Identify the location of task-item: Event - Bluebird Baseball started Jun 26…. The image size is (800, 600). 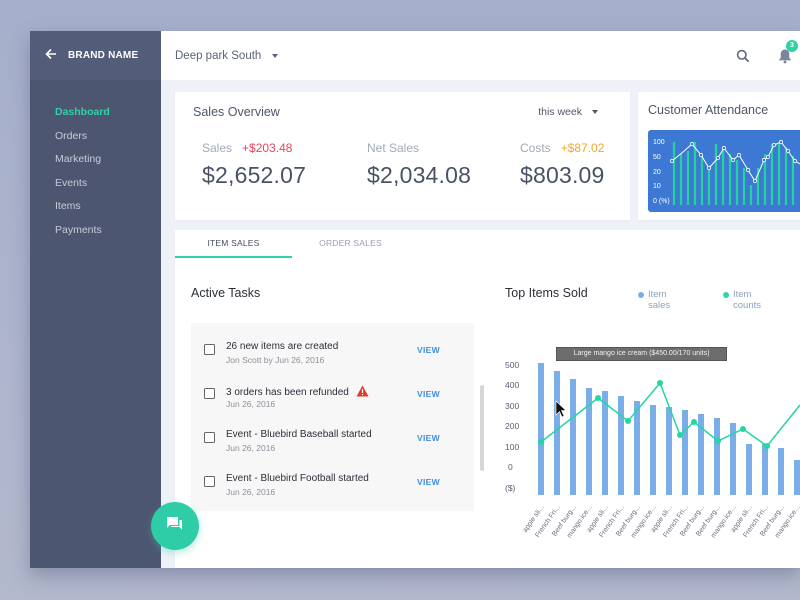
(332, 447).